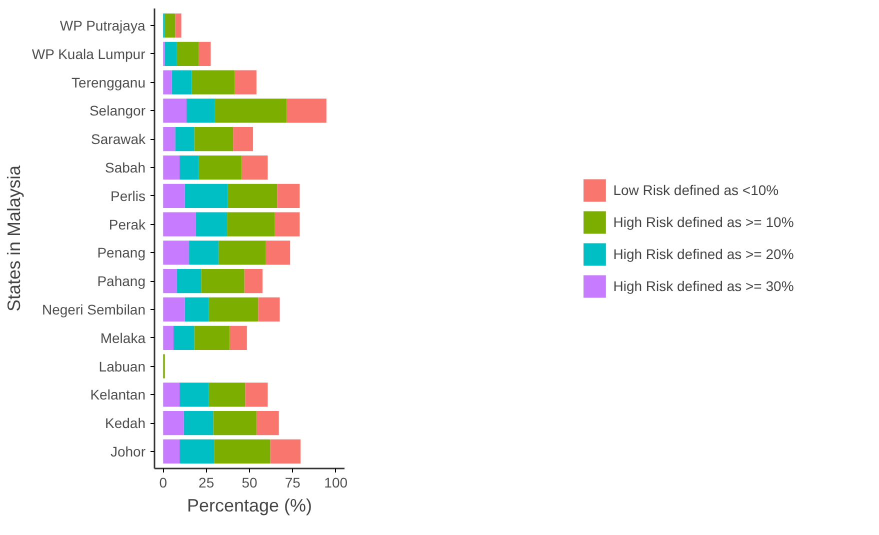  Describe the element at coordinates (336, 482) in the screenshot. I see `x-tick-label: 100` at that location.